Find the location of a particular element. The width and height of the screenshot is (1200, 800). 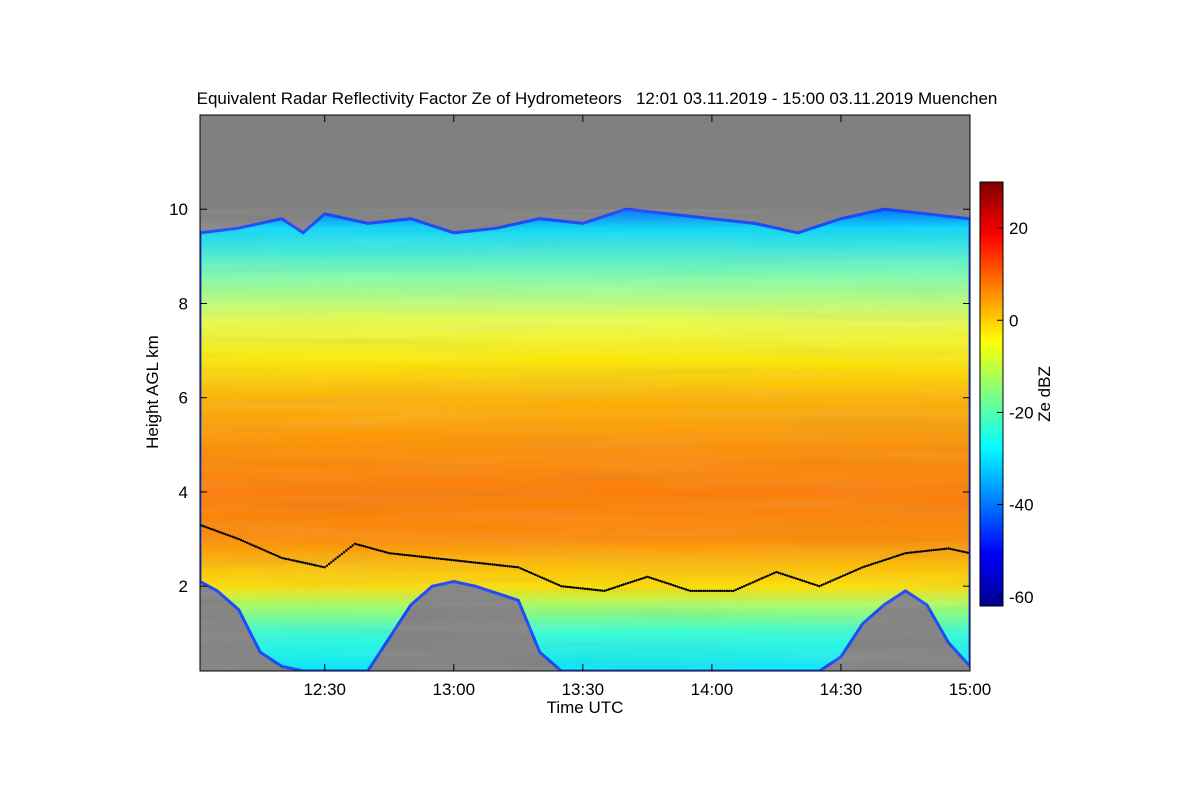

x-tick-label: 14:00 is located at coordinates (712, 689).